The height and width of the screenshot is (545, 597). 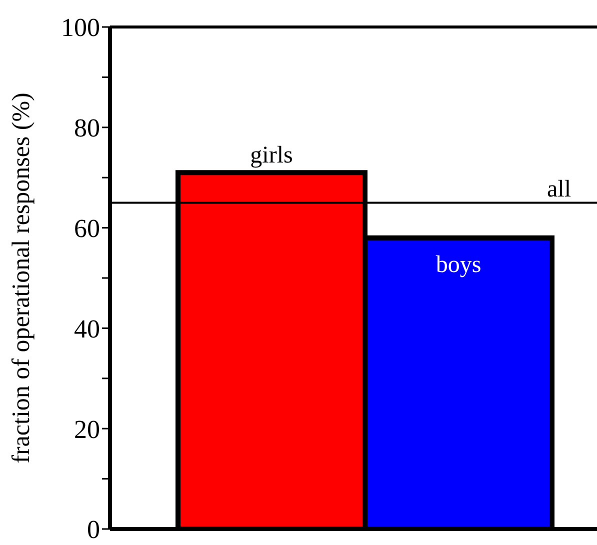 I want to click on y-tick-label: 60, so click(x=87, y=229).